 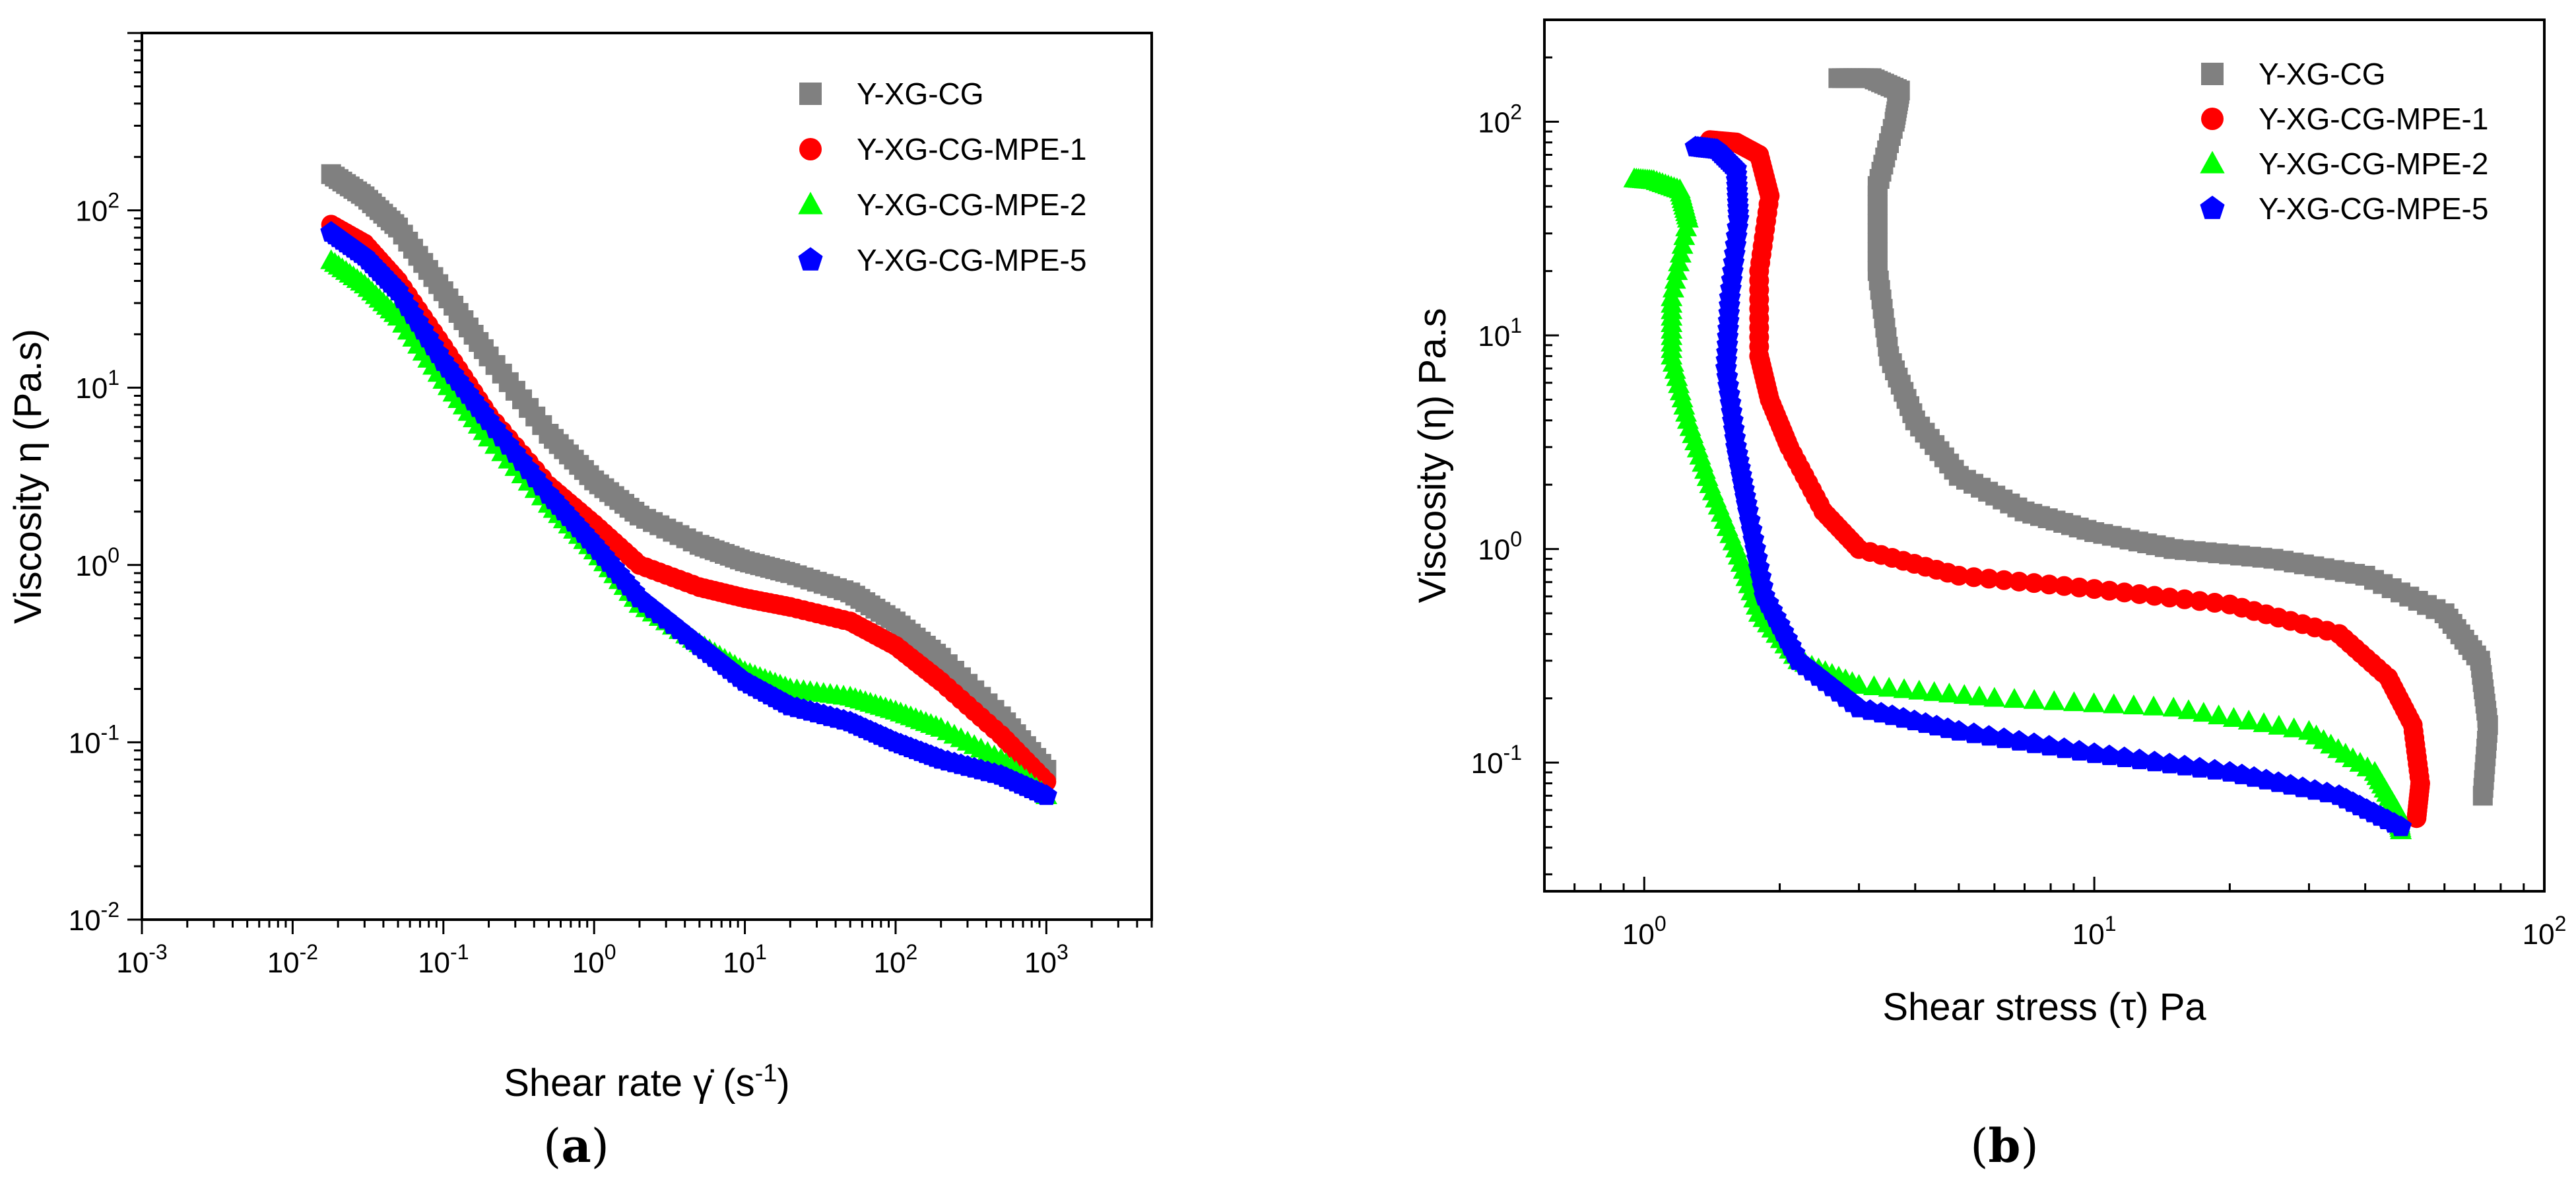 What do you see at coordinates (896, 959) in the screenshot?
I see `x-tick-label-a: 10²` at bounding box center [896, 959].